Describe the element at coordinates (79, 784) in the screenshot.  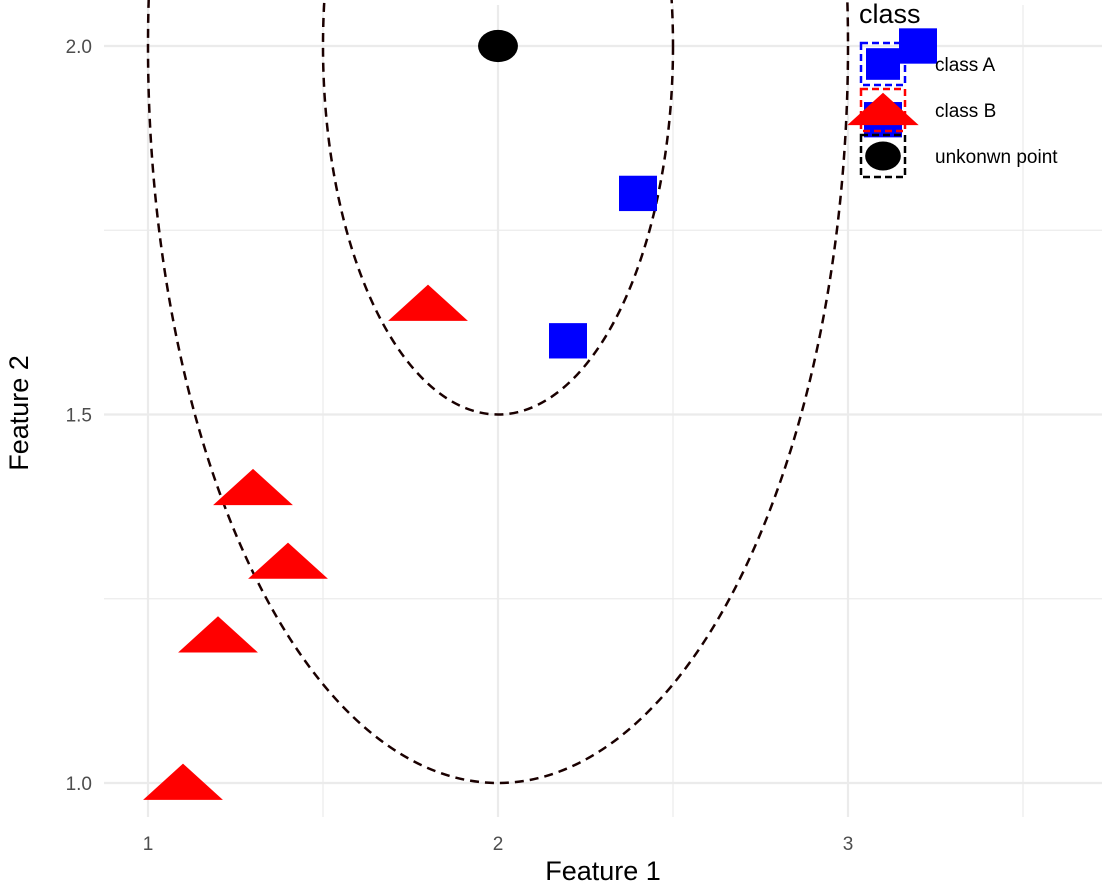
I see `y-tick-label: 1.0` at that location.